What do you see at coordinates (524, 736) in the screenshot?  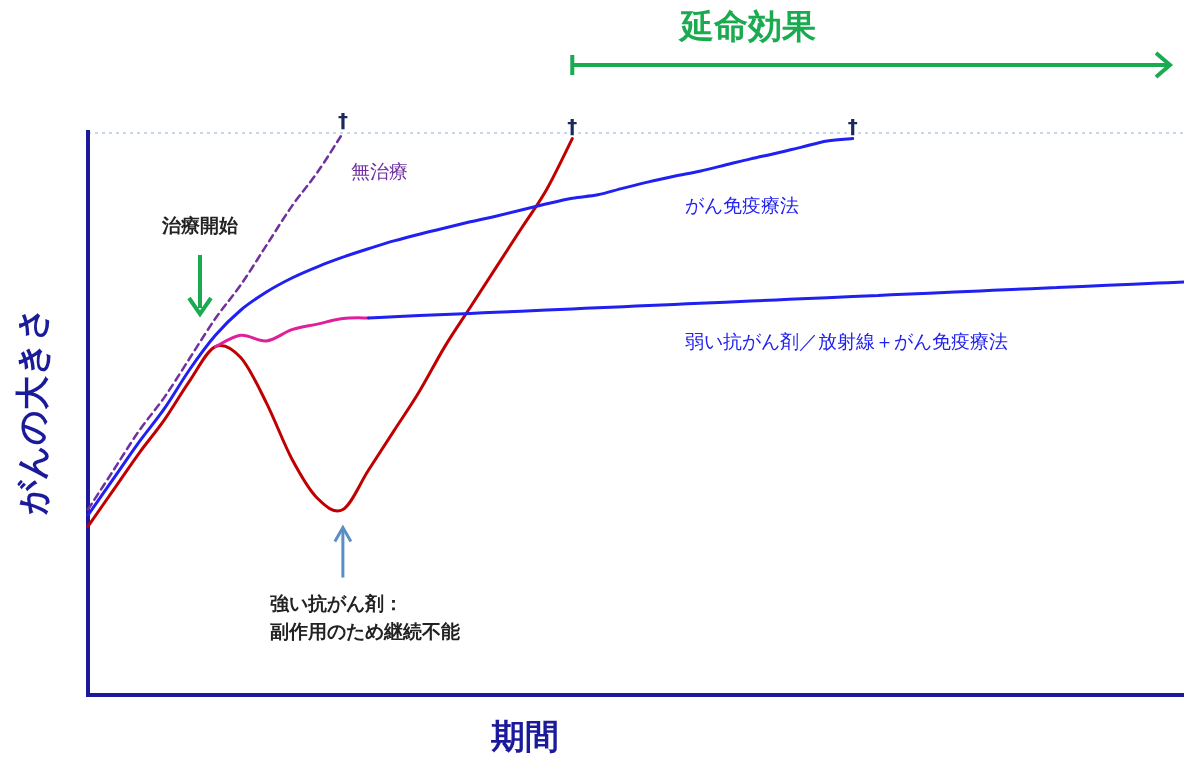 I see `x-axis-title: 期間` at bounding box center [524, 736].